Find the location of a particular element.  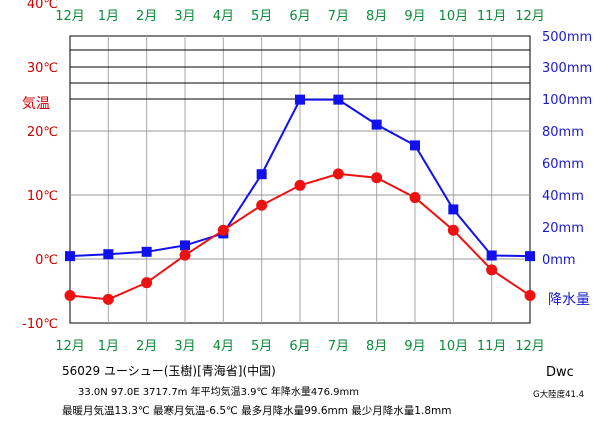

temperature-tick: 30℃ is located at coordinates (42, 68).